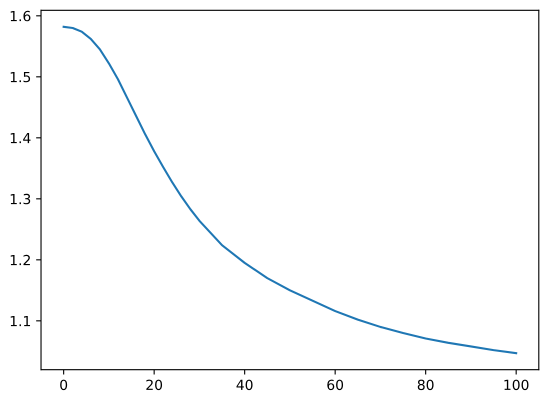  Describe the element at coordinates (20, 16) in the screenshot. I see `y-tick-label: 1.6` at that location.